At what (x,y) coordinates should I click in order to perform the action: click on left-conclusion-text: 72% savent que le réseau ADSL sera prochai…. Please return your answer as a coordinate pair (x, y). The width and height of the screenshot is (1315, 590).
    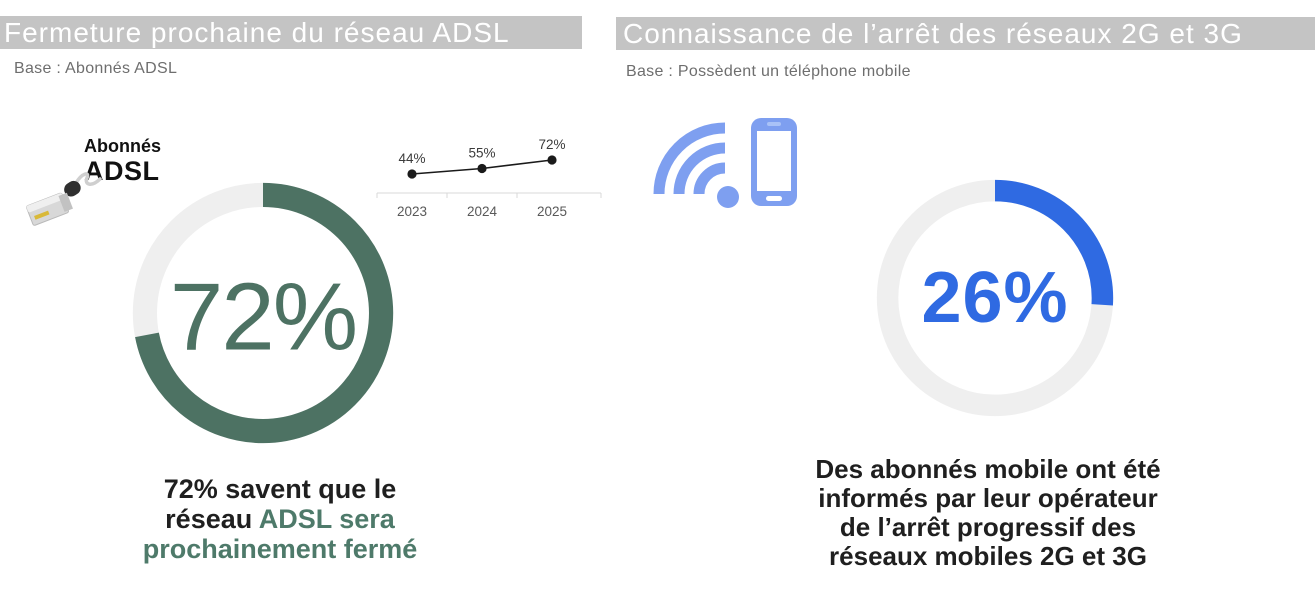
    Looking at the image, I should click on (280, 519).